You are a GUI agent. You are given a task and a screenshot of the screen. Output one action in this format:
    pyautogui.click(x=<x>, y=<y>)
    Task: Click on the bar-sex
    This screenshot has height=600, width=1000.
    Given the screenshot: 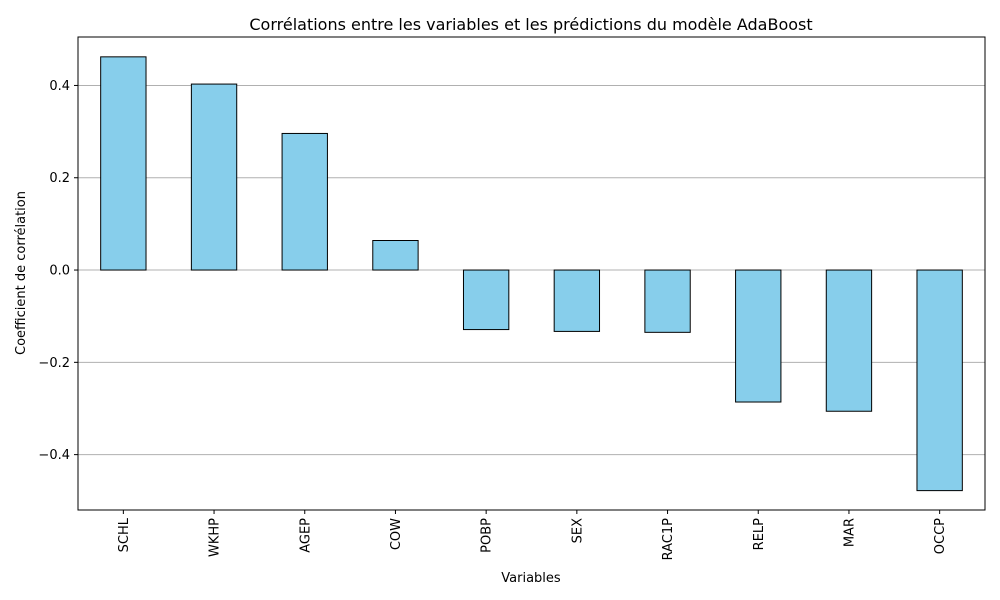 What is the action you would take?
    pyautogui.click(x=577, y=300)
    